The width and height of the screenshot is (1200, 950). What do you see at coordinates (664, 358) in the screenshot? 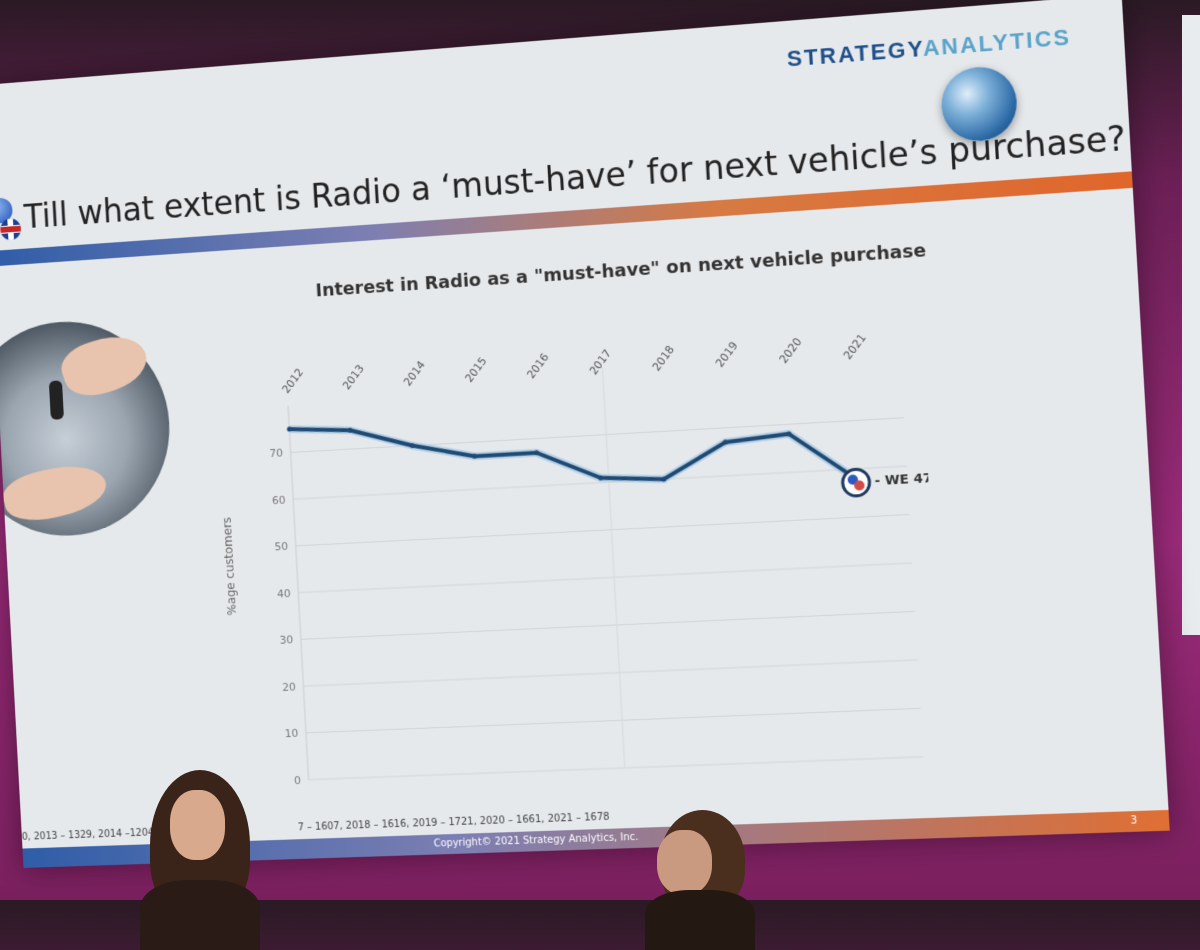
I see `x-tick-label: 2018` at bounding box center [664, 358].